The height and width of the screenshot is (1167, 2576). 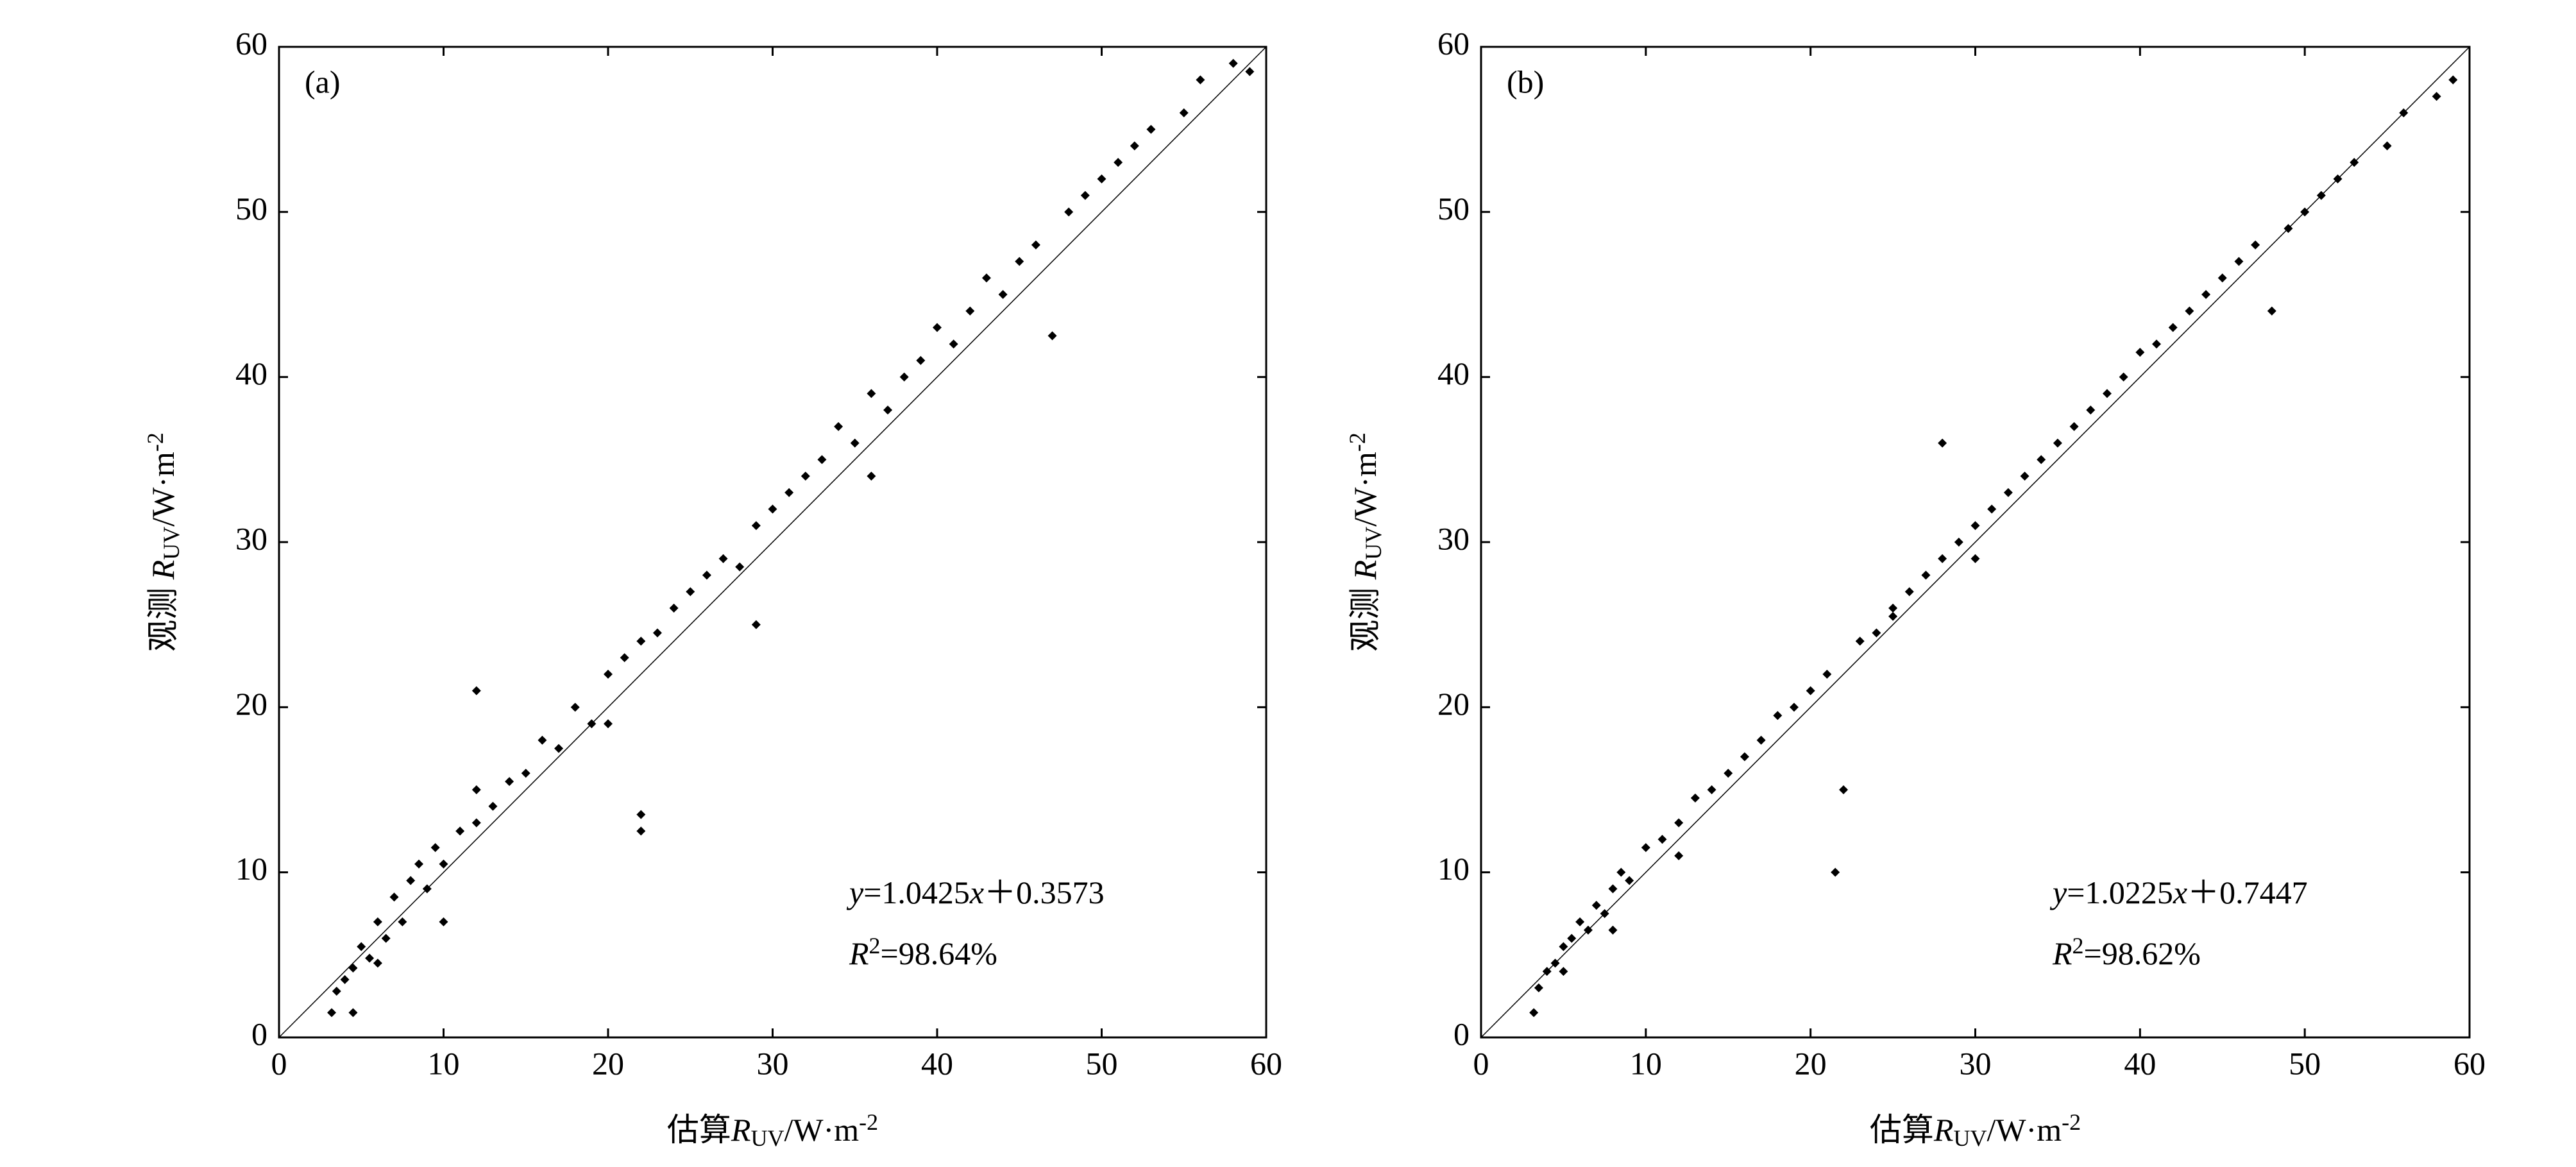 What do you see at coordinates (939, 953) in the screenshot?
I see `r-squared-part: =98.64%` at bounding box center [939, 953].